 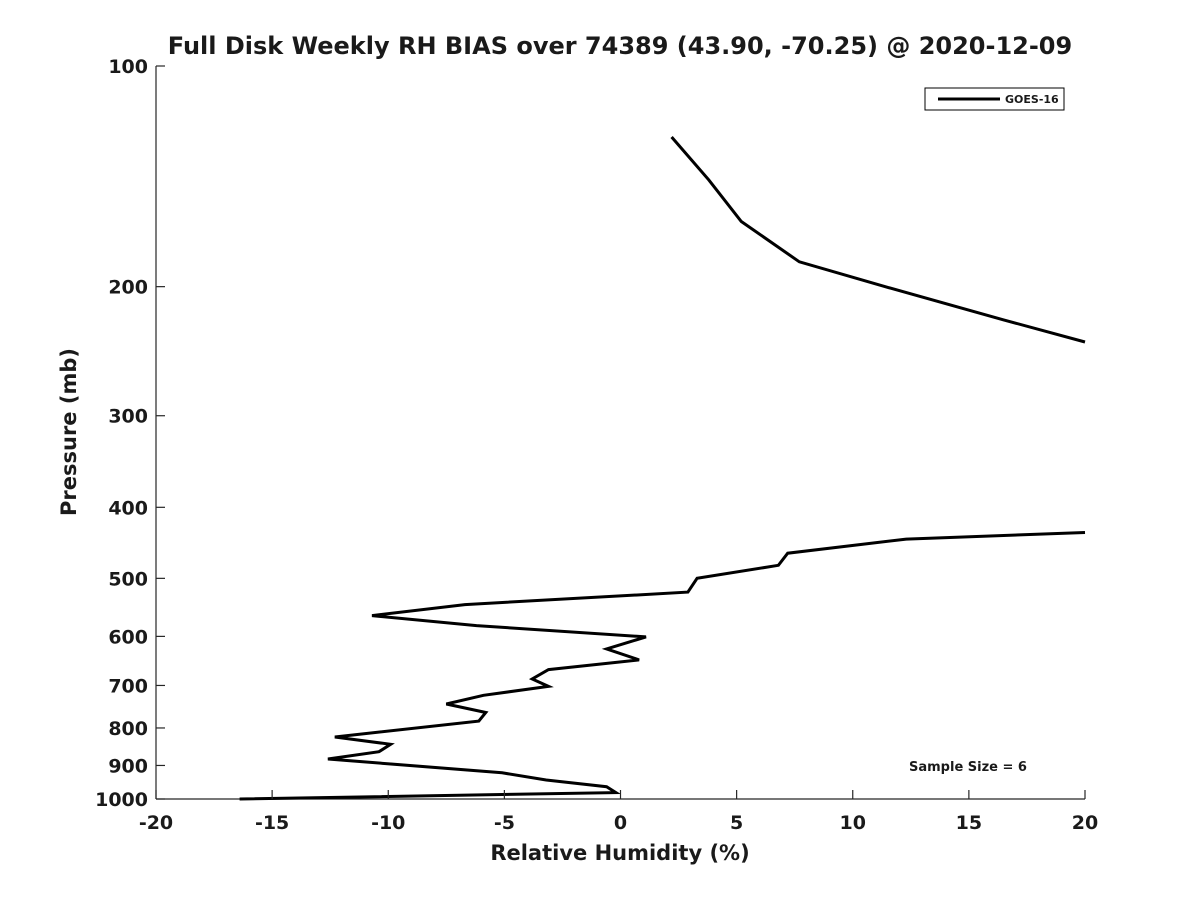 What do you see at coordinates (156, 823) in the screenshot?
I see `x-tick-label: -20` at bounding box center [156, 823].